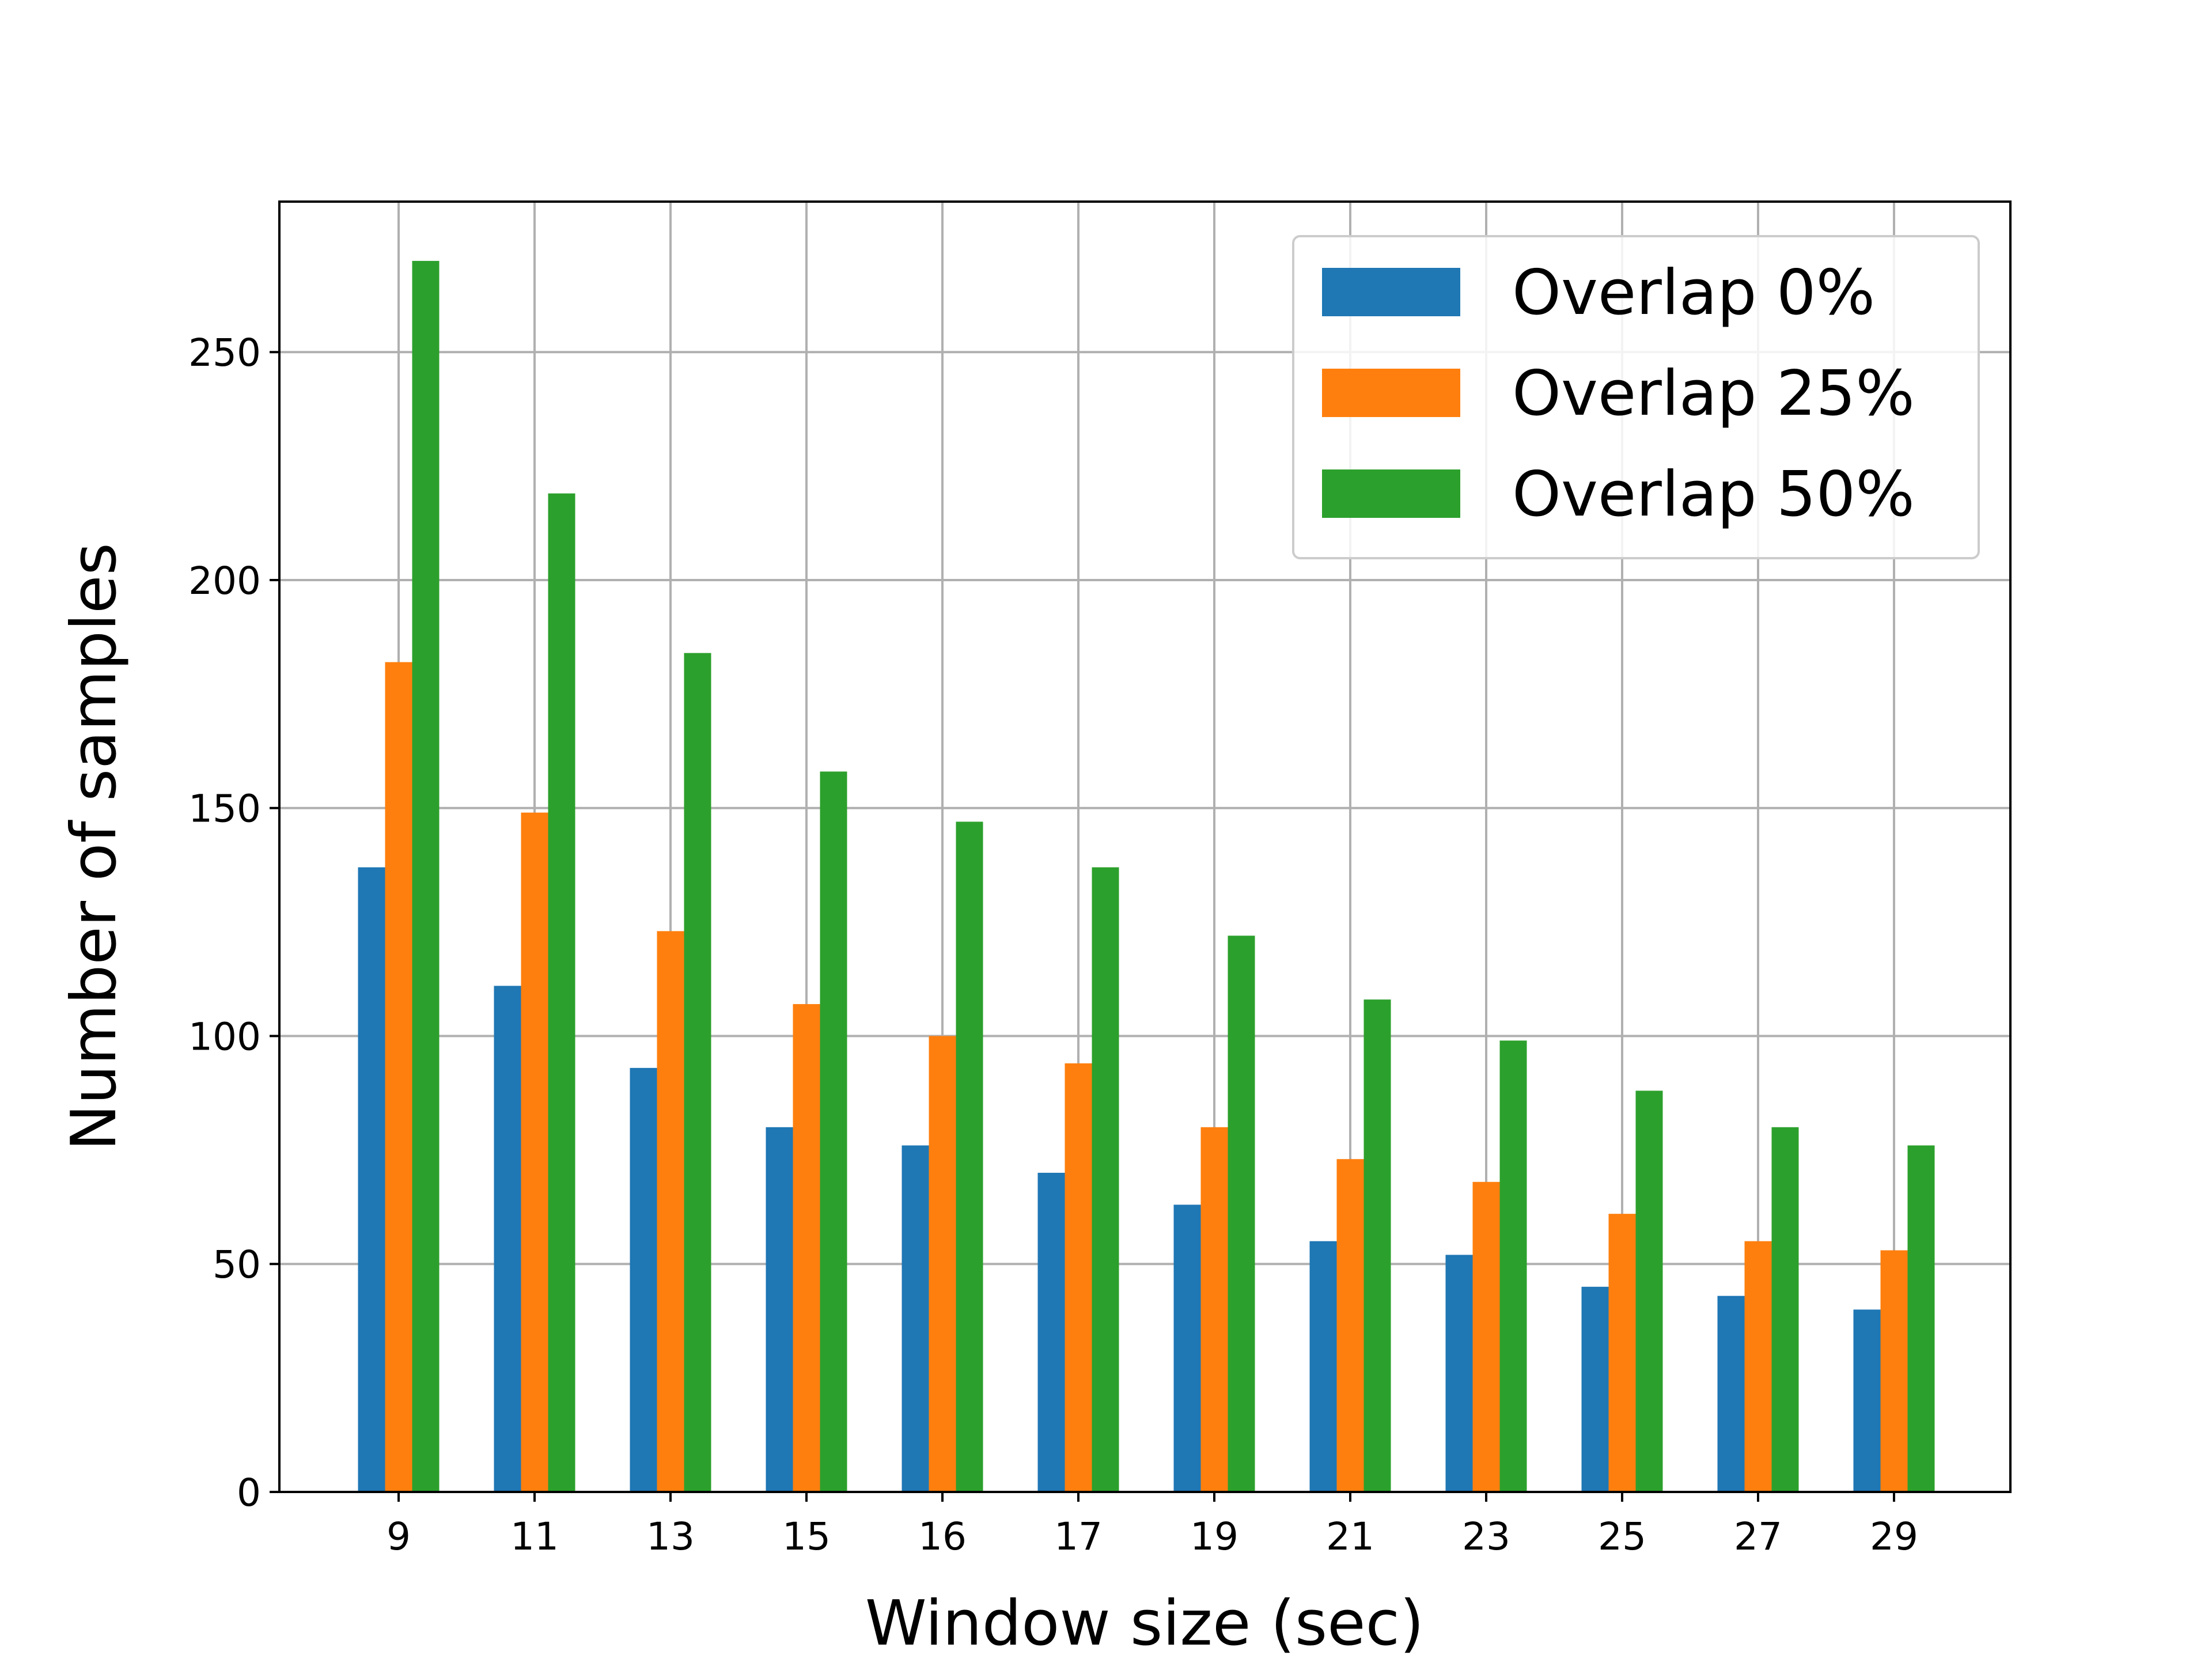 The image size is (2212, 1659). I want to click on y-tick-label: 150, so click(224, 809).